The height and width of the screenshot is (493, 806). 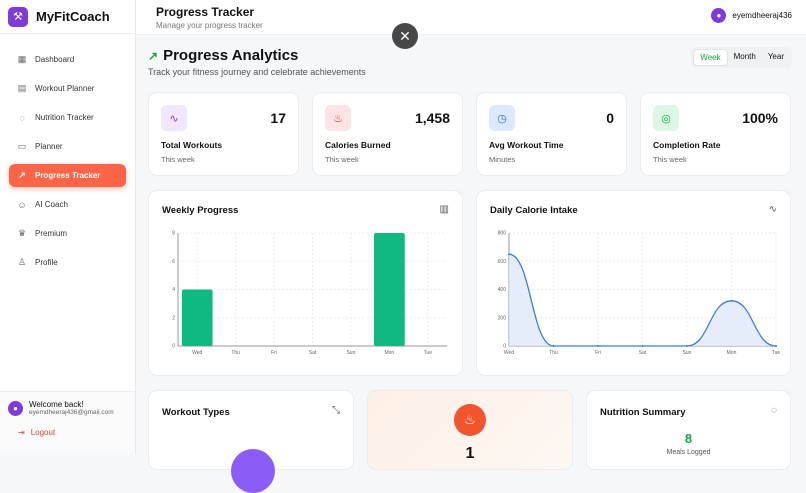 What do you see at coordinates (21, 432) in the screenshot?
I see `logout-icon: ⇥` at bounding box center [21, 432].